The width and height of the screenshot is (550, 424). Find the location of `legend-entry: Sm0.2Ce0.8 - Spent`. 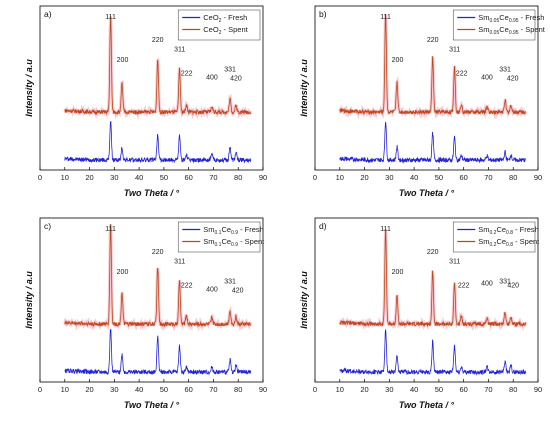

legend-entry: Sm0.2Ce0.8 - Spent is located at coordinates (509, 242).